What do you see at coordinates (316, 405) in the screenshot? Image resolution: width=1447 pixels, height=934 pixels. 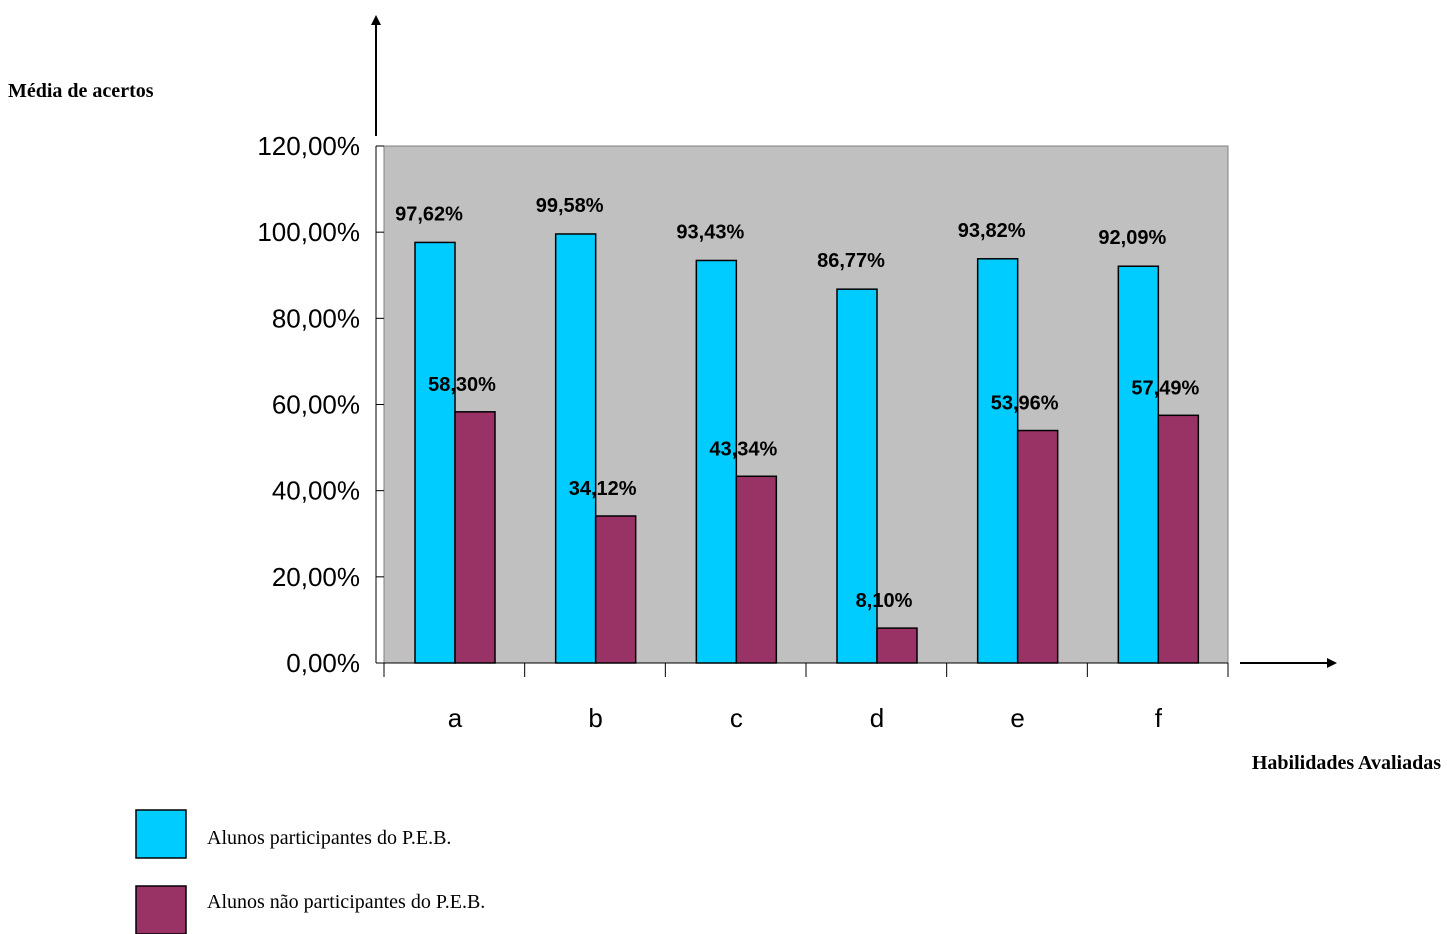 I see `y-tick-label: 60,00%` at bounding box center [316, 405].